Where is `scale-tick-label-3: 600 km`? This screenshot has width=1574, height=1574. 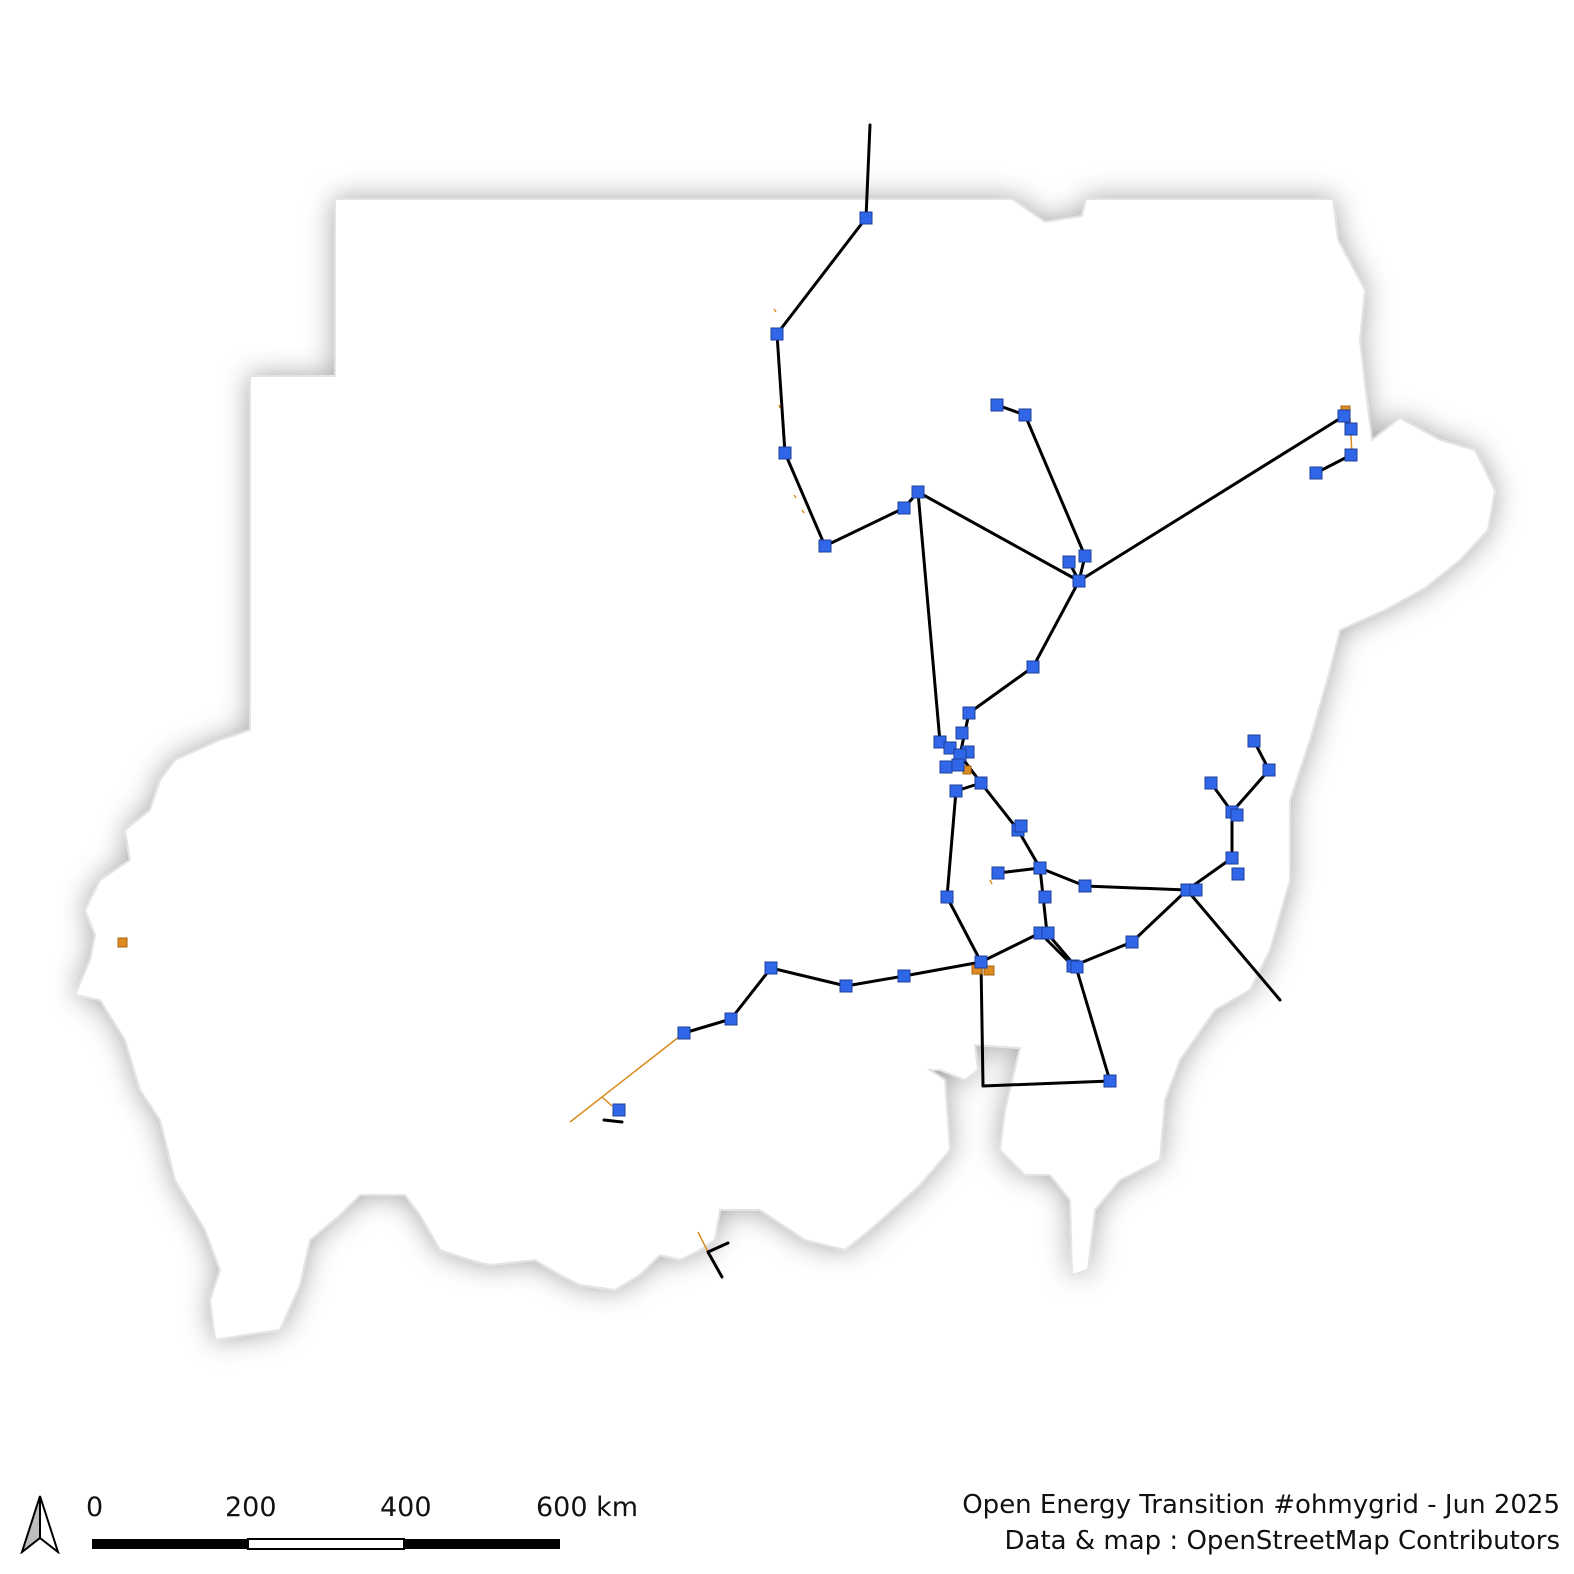
scale-tick-label-3: 600 km is located at coordinates (587, 1507).